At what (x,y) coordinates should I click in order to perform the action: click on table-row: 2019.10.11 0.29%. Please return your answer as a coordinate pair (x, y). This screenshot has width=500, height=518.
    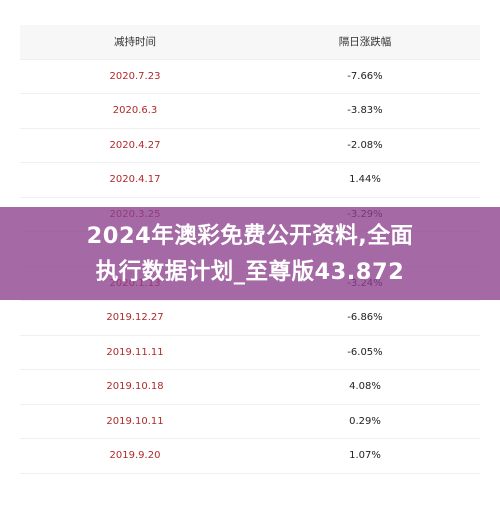
    Looking at the image, I should click on (250, 422).